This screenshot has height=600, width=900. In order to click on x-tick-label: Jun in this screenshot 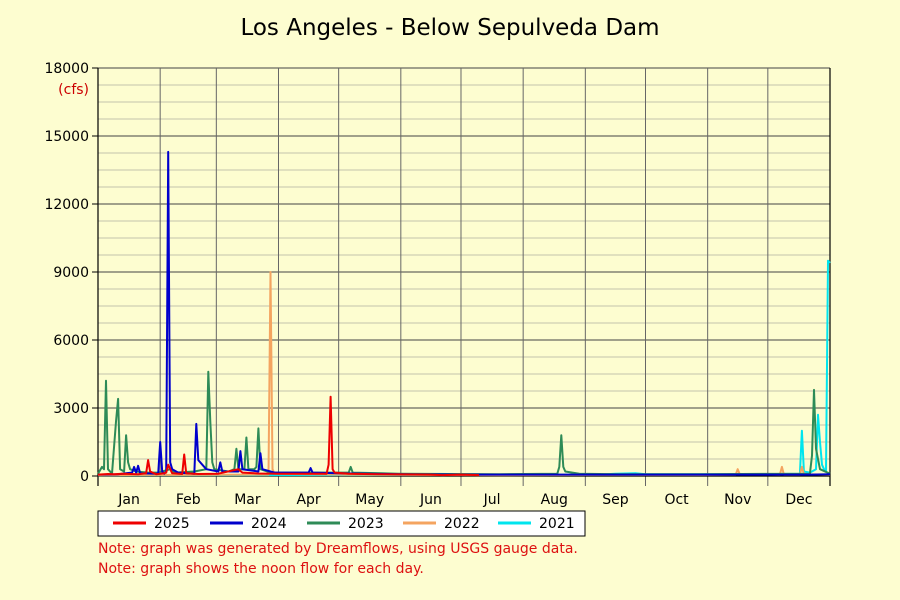, I will do `click(430, 500)`.